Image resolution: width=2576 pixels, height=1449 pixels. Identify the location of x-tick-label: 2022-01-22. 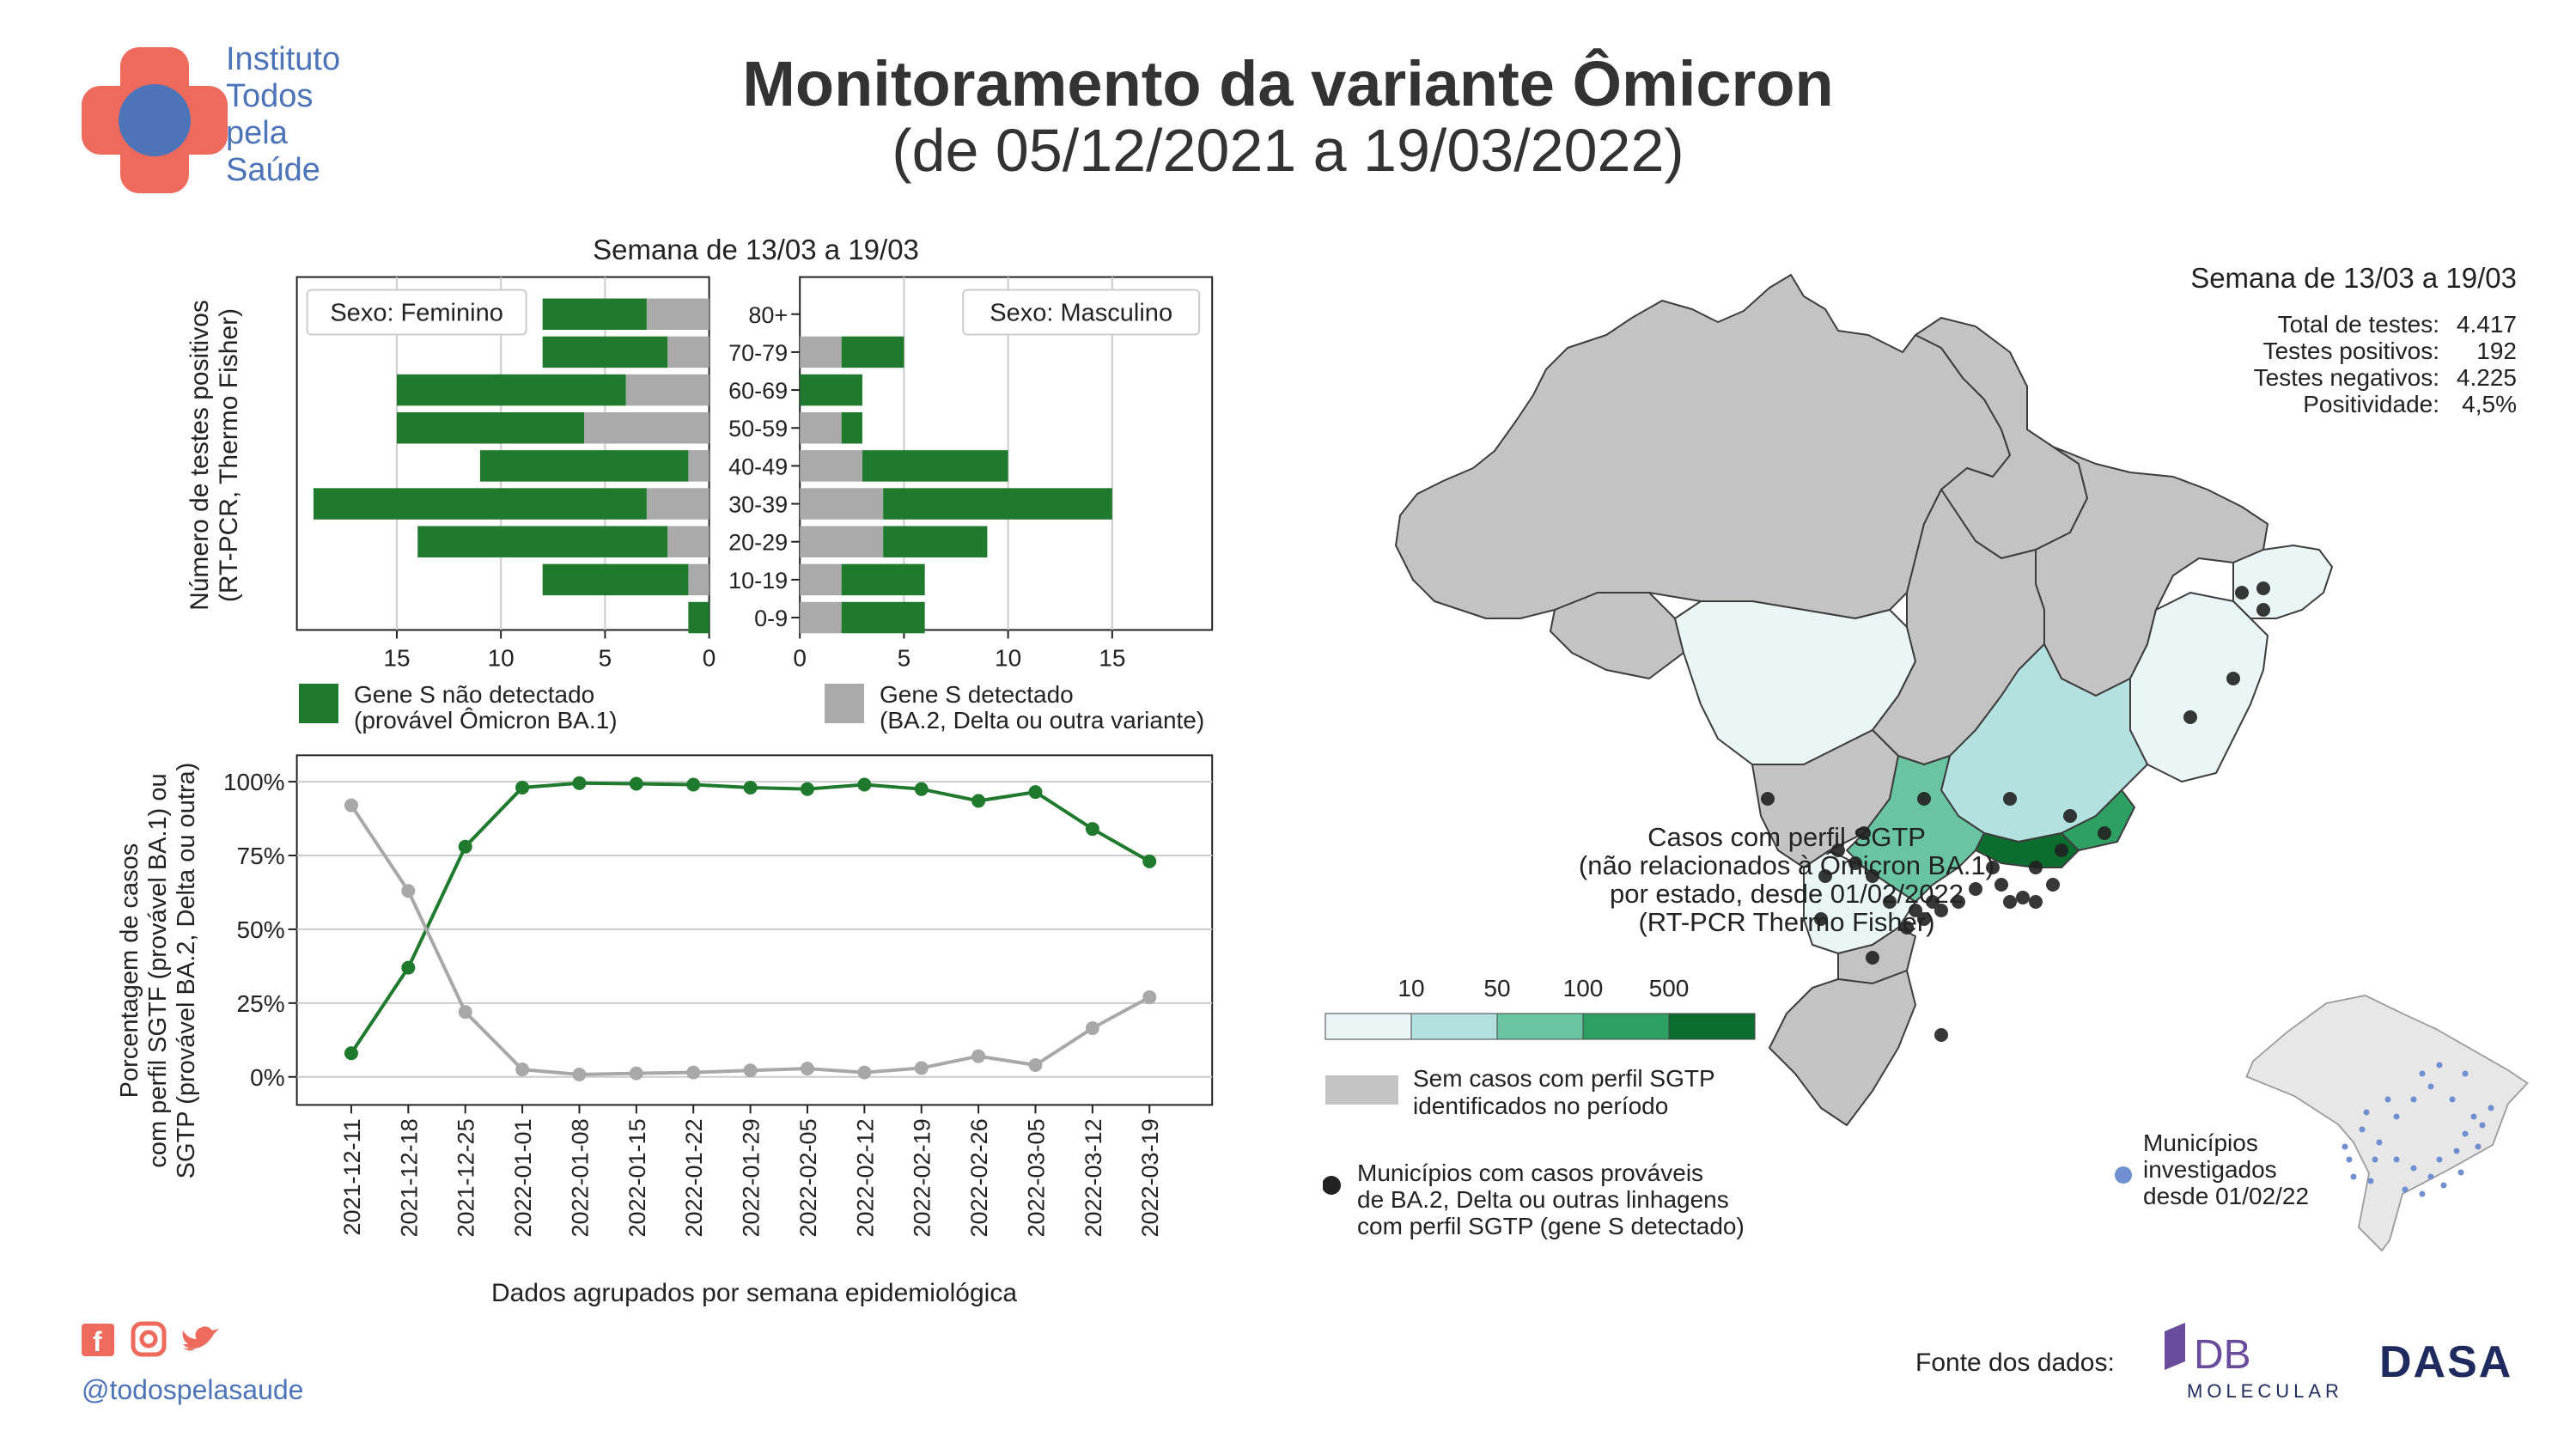
(694, 1177).